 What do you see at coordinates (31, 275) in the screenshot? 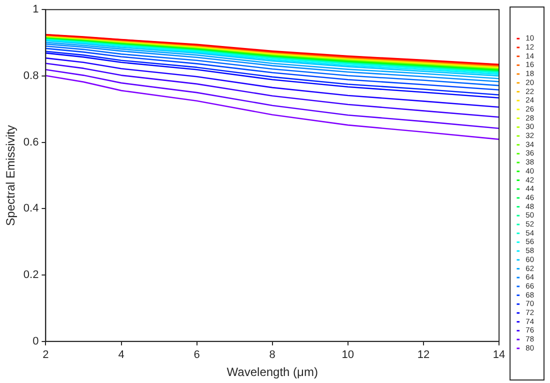
I see `y-tick-label: 0.2` at bounding box center [31, 275].